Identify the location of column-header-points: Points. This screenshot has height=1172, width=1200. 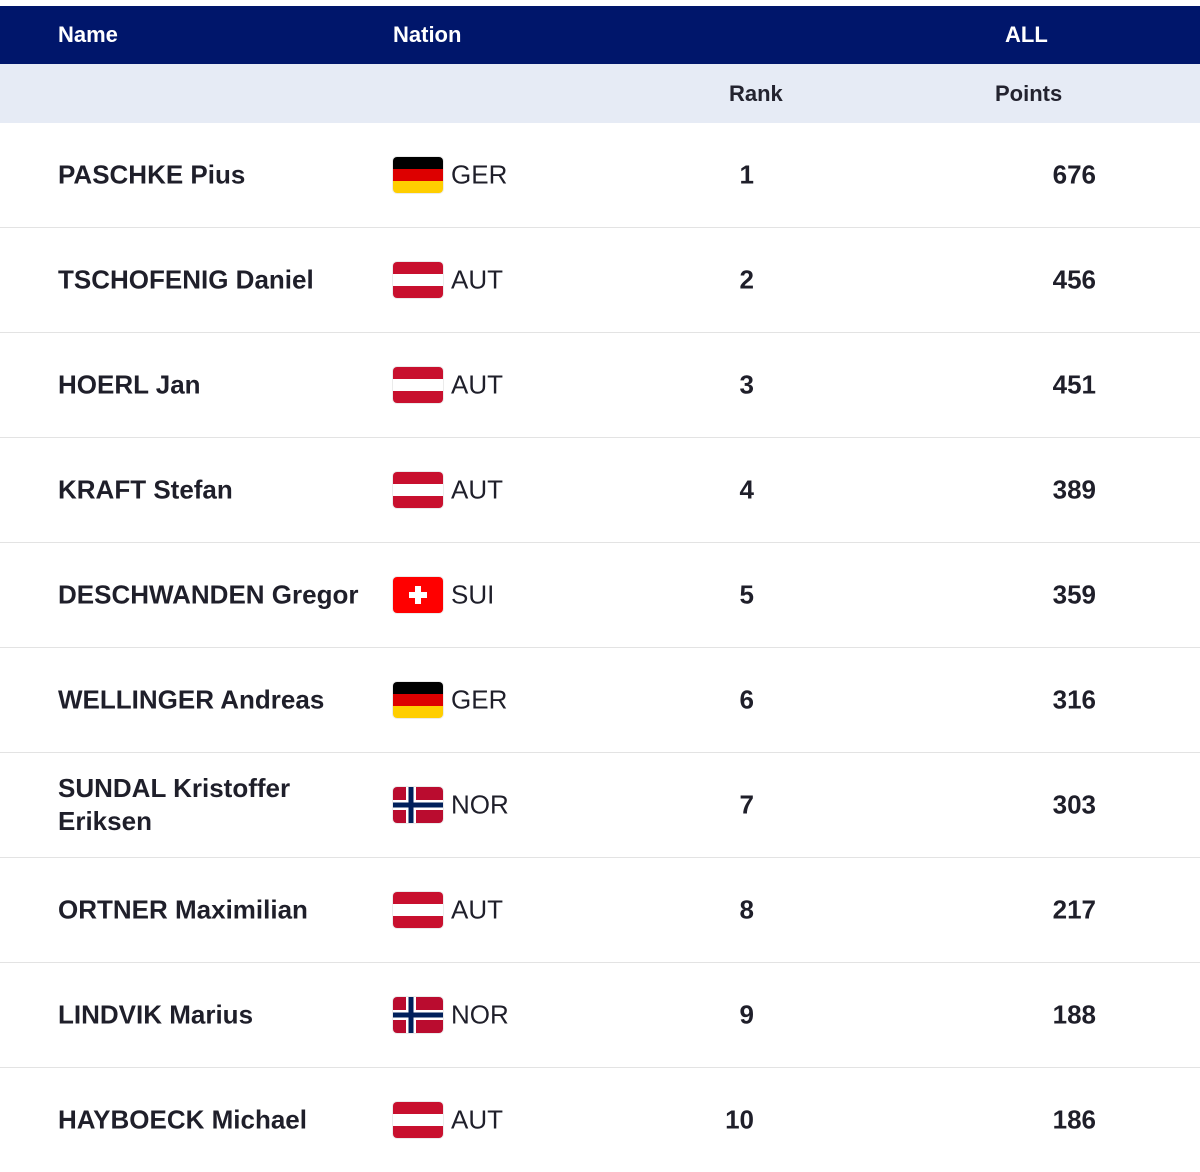
(1029, 93).